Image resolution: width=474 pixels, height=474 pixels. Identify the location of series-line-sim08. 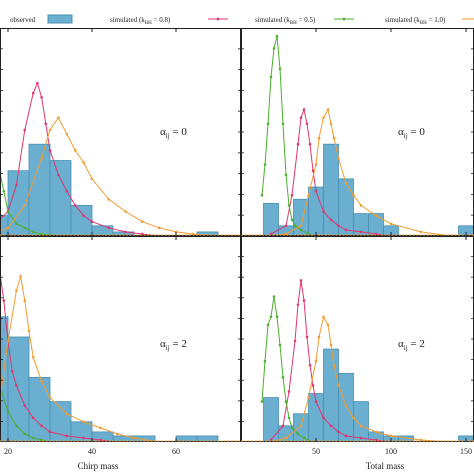
(331, 361).